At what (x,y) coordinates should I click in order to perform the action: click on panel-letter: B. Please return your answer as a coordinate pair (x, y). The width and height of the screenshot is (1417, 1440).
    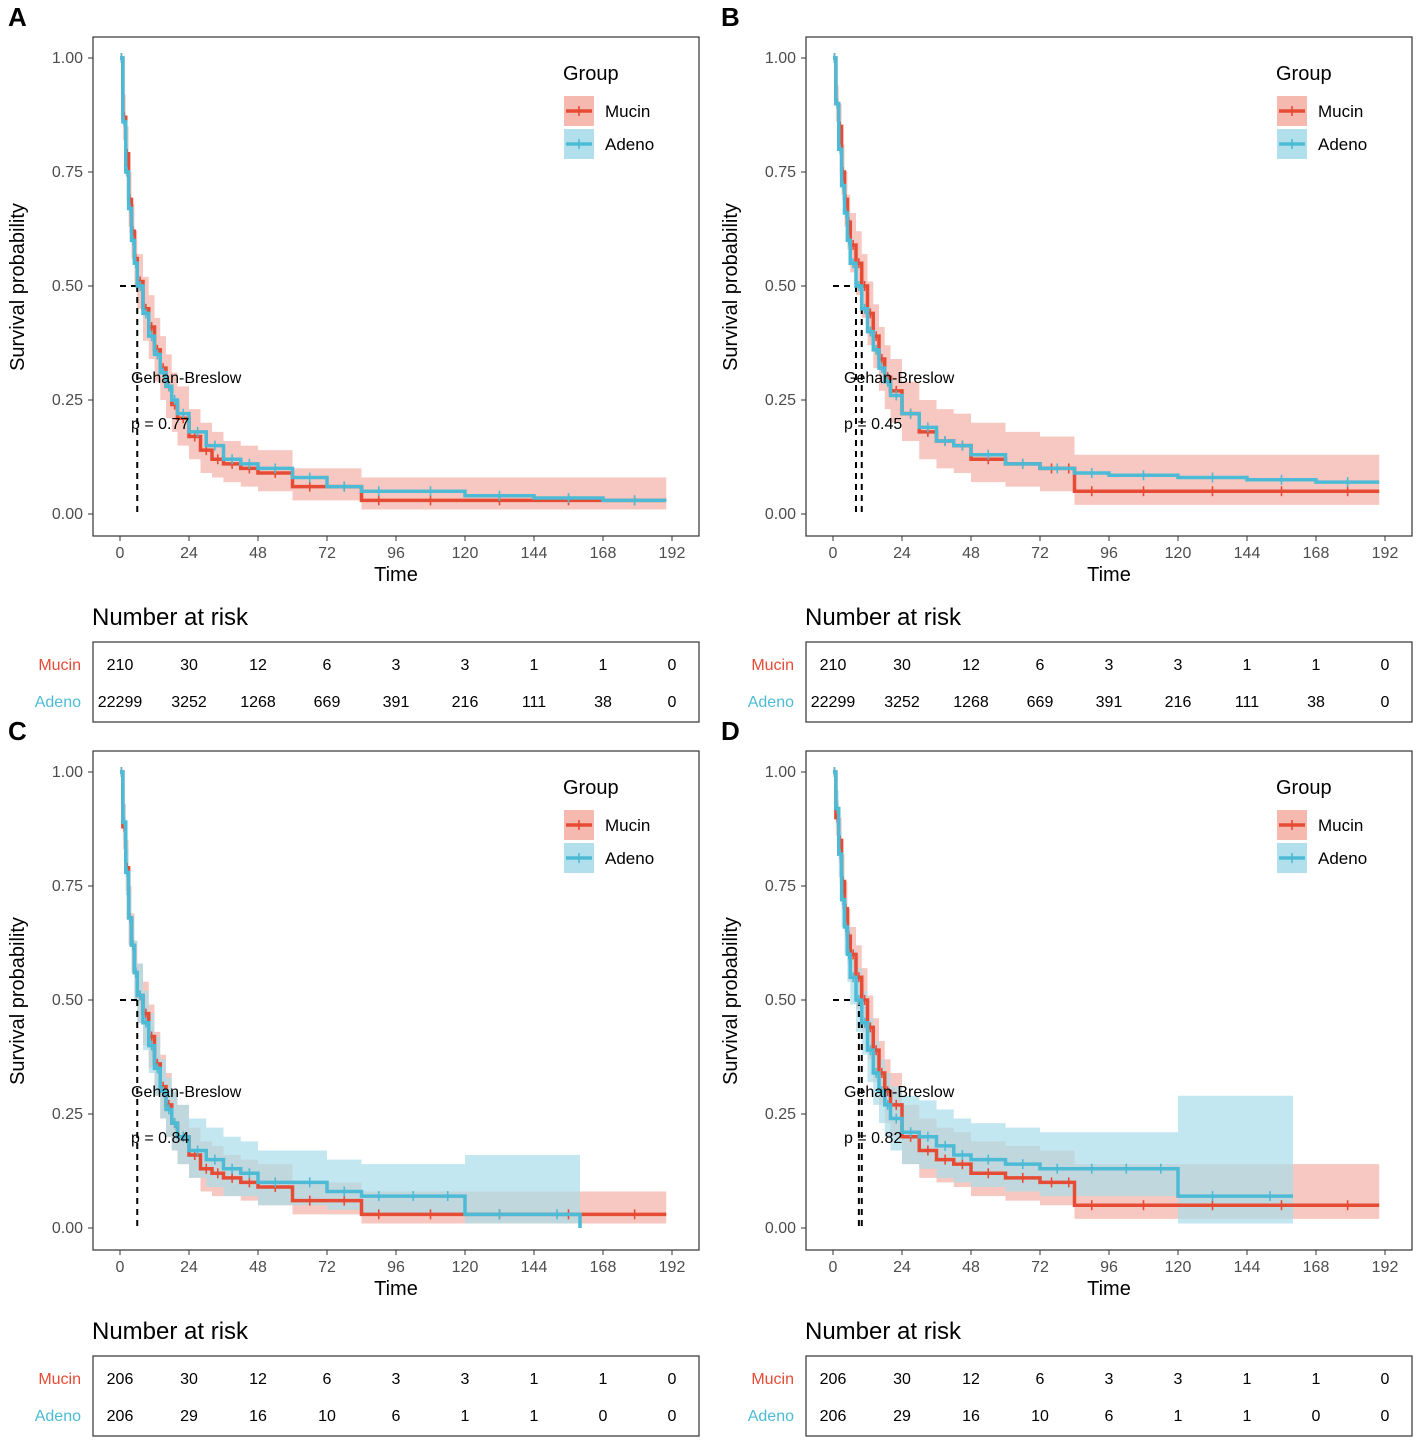
    Looking at the image, I should click on (730, 17).